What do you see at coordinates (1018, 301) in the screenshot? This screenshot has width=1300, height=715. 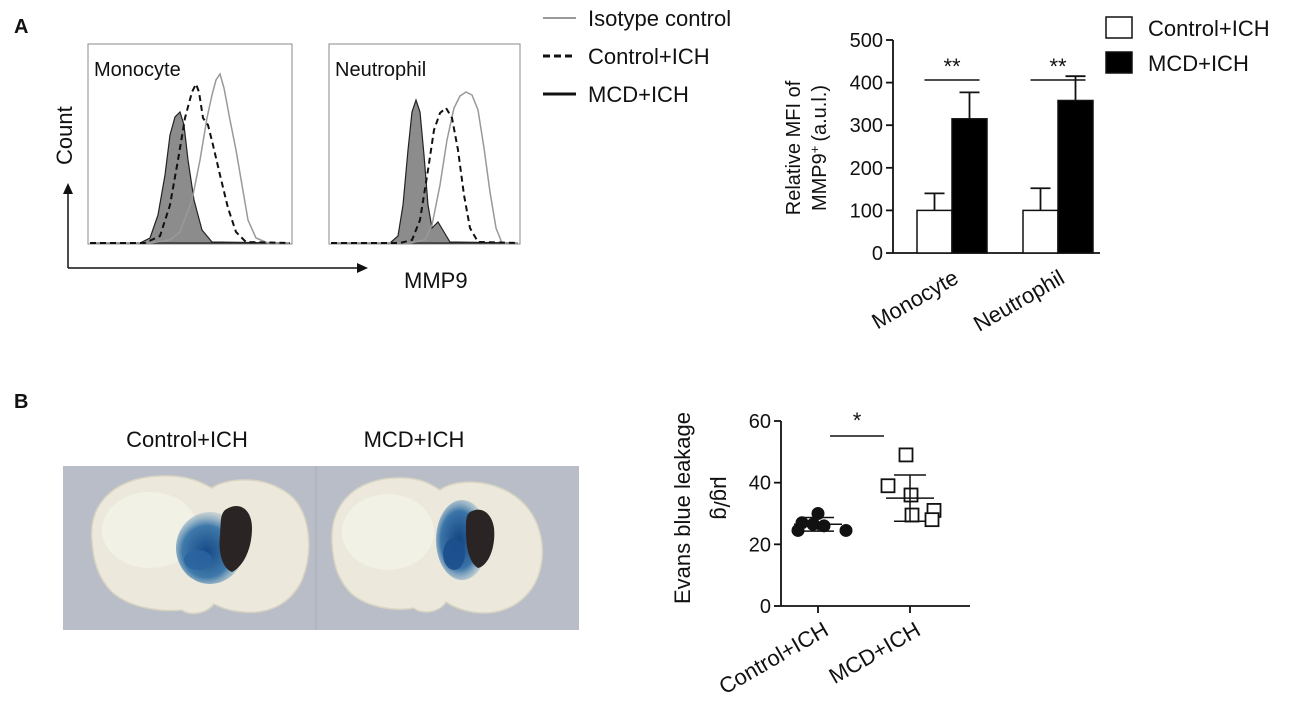 I see `bar-x-tick-label: Neutrophil` at bounding box center [1018, 301].